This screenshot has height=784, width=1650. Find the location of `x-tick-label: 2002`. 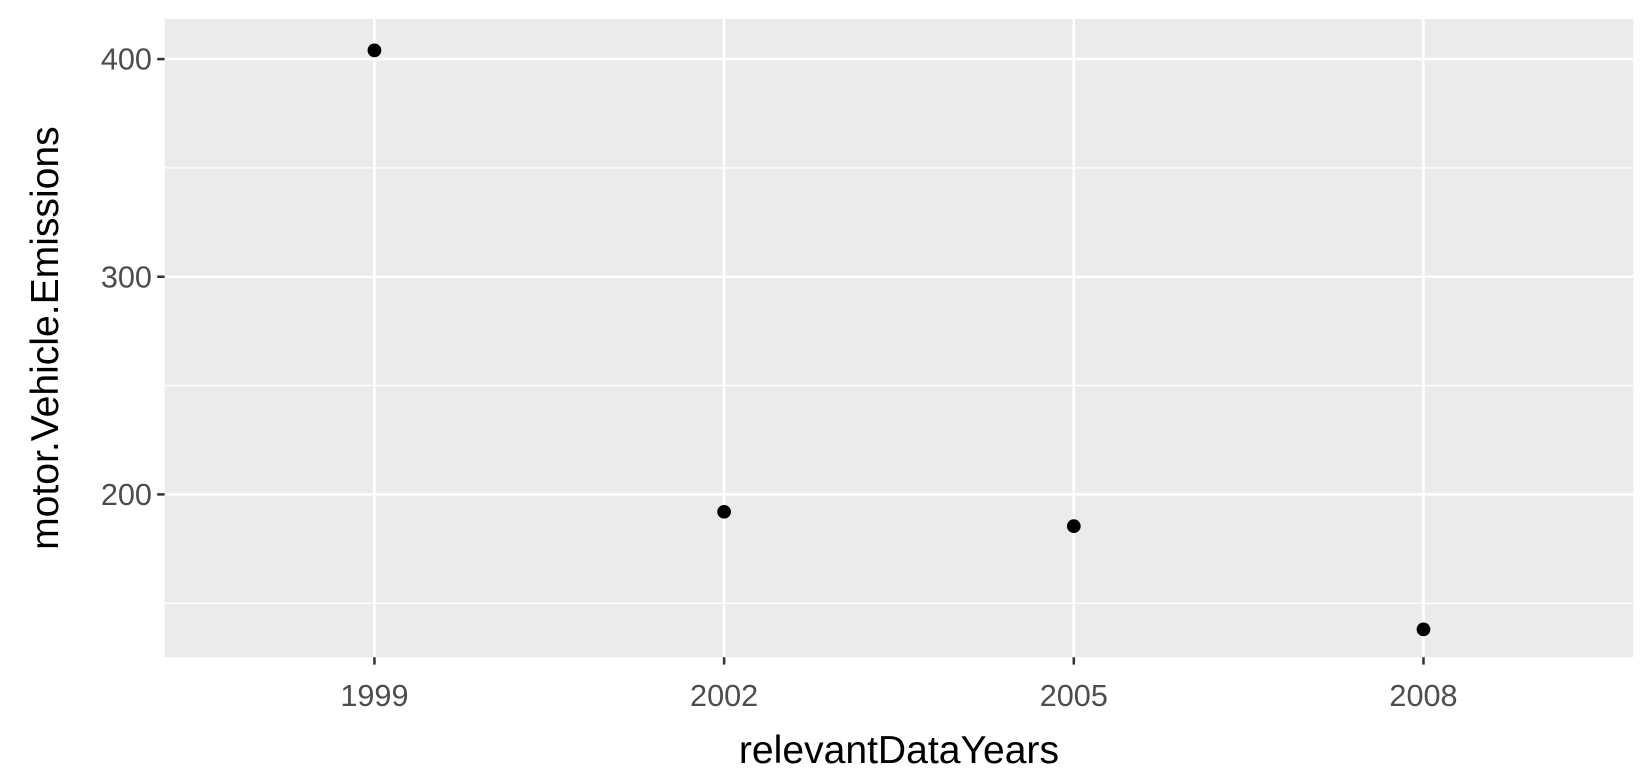

x-tick-label: 2002 is located at coordinates (724, 696).